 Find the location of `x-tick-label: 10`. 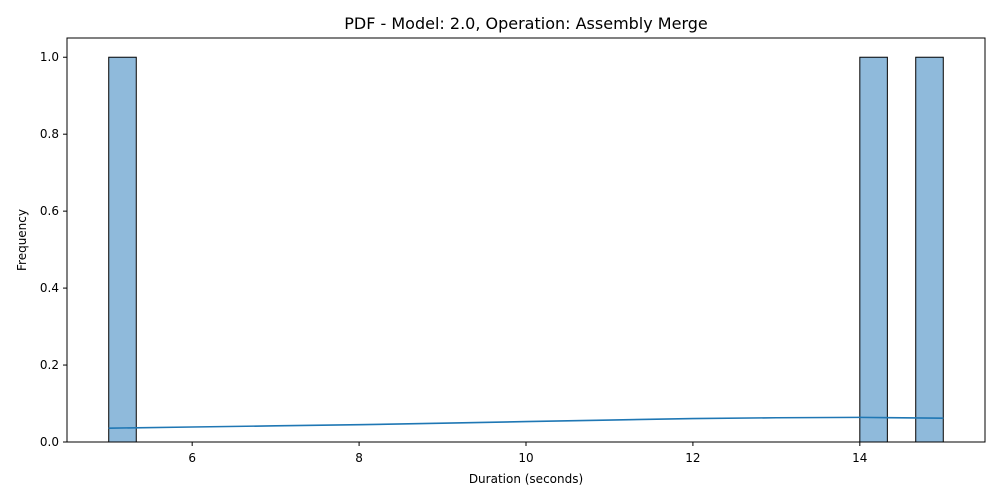

x-tick-label: 10 is located at coordinates (525, 458).